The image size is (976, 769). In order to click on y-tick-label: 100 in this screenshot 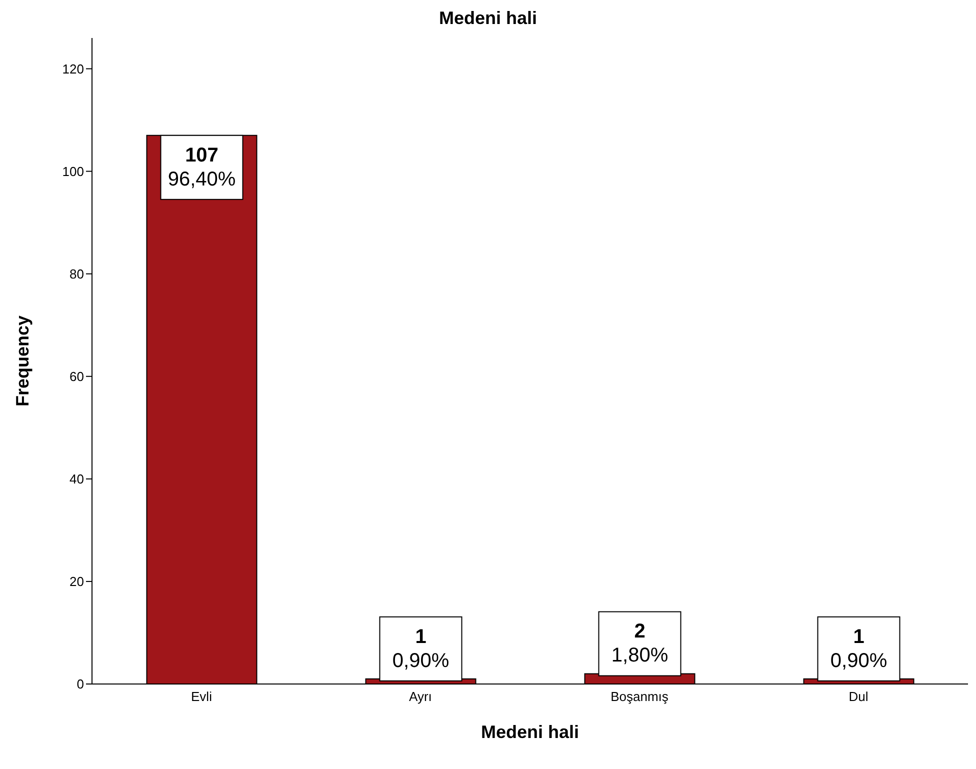, I will do `click(73, 171)`.